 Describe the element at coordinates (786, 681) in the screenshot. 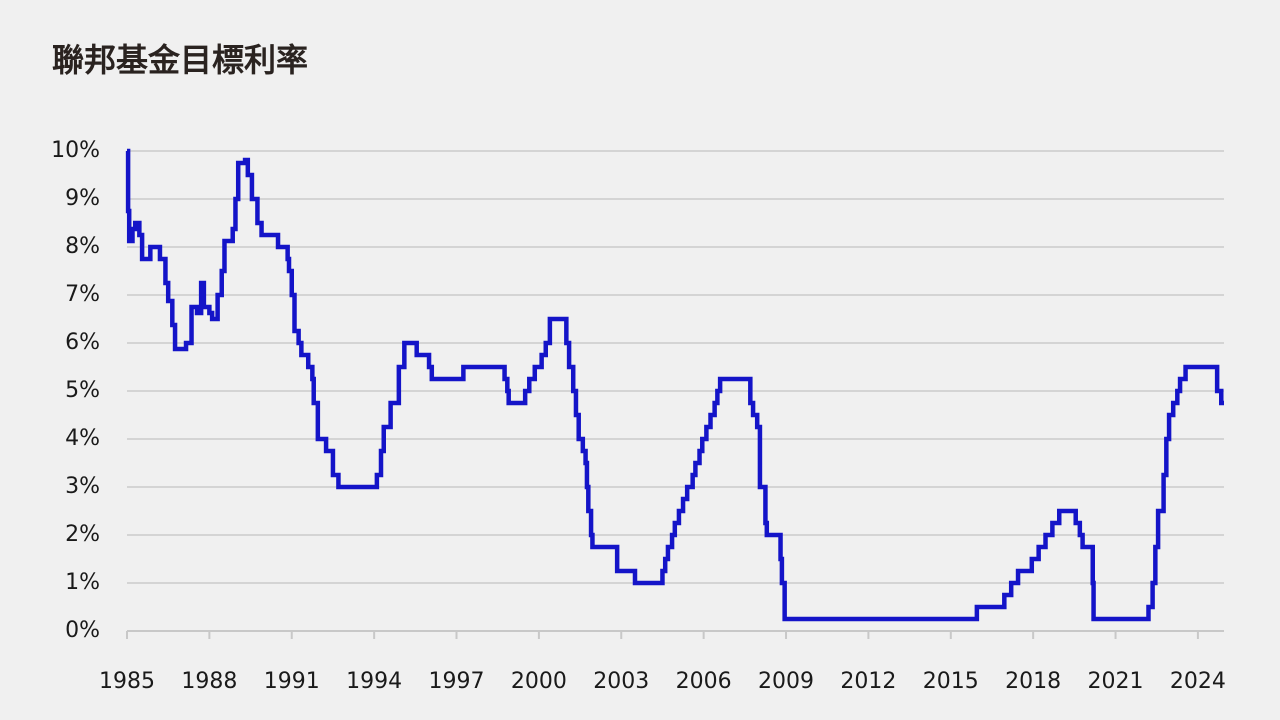

I see `x-tick-label: 2009` at that location.